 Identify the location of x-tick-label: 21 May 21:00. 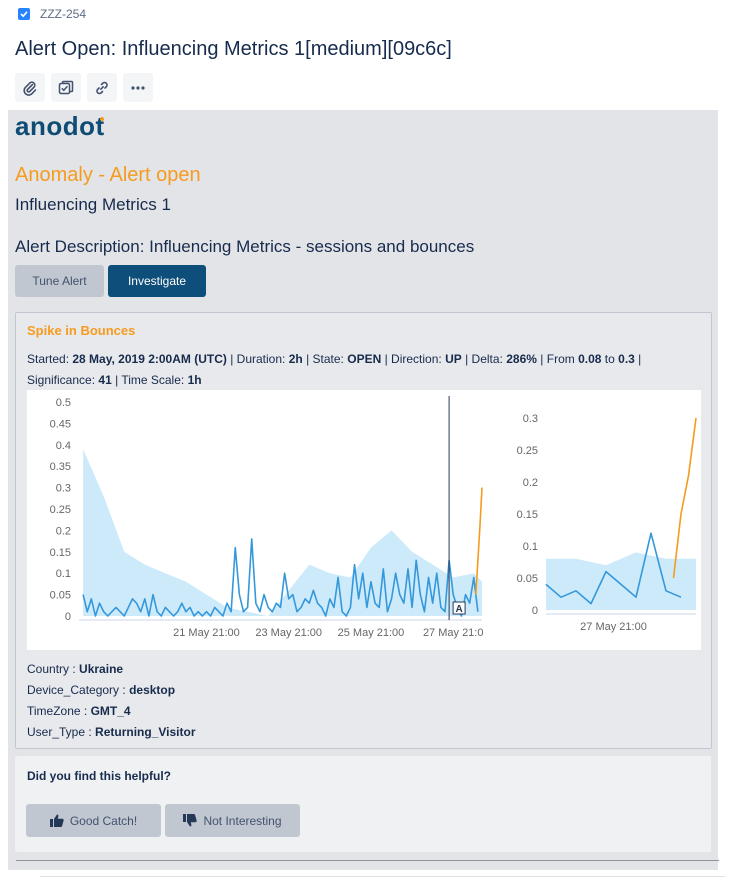
(206, 633).